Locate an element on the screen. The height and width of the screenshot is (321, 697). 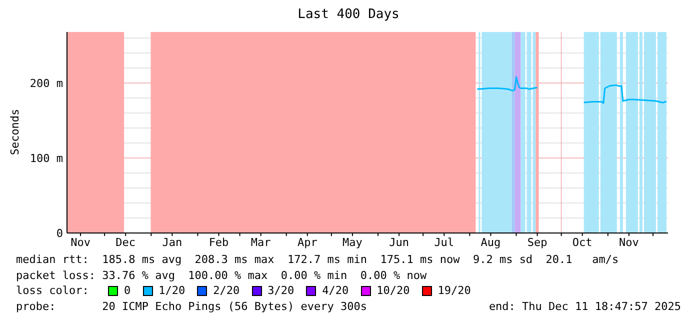
text: packet loss: 33.76 % avg 100.00 % max 0.00 % min 0.00 % now is located at coordinates (222, 275).